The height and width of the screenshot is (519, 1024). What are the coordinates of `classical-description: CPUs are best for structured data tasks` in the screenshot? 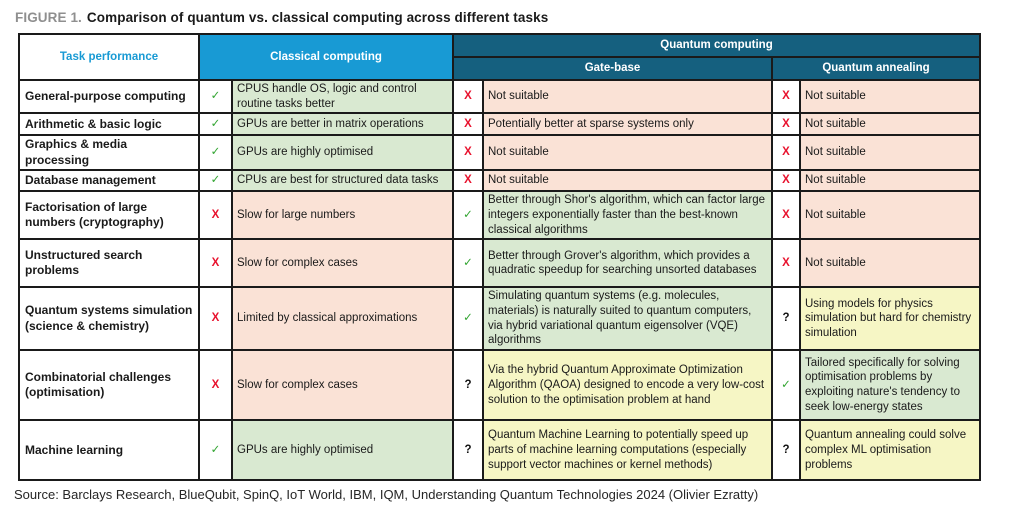 It's located at (342, 181).